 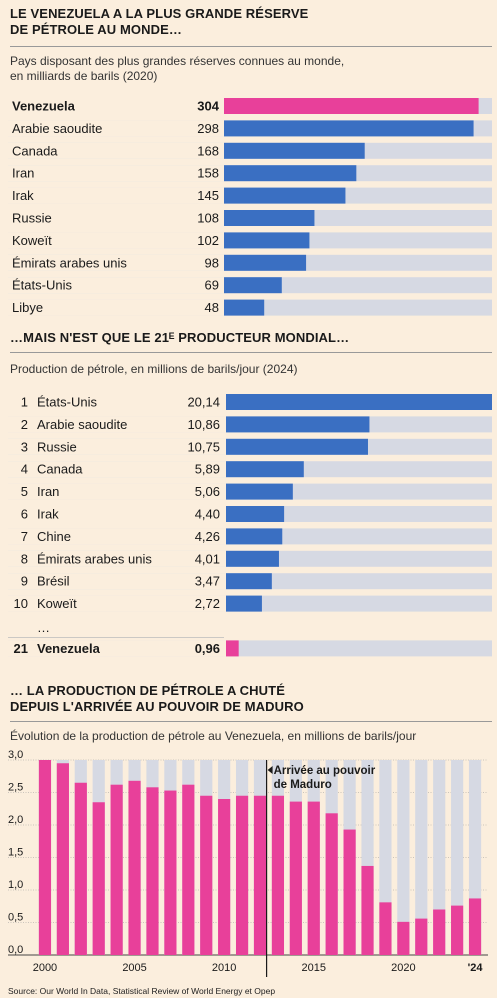 I want to click on value-label: 69, so click(x=212, y=285).